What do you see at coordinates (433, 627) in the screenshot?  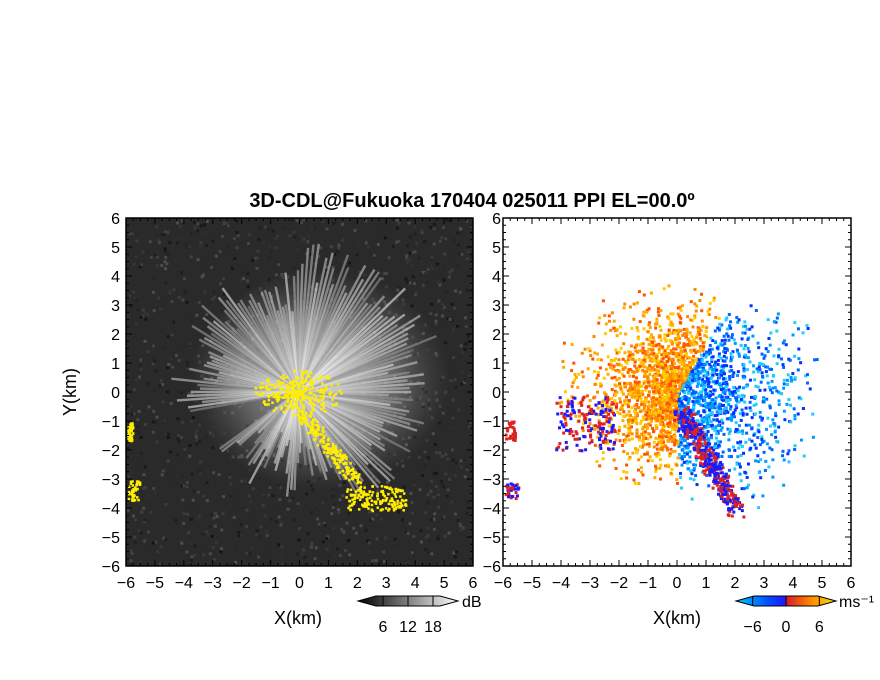 I see `colorbar-tick-label: 18` at bounding box center [433, 627].